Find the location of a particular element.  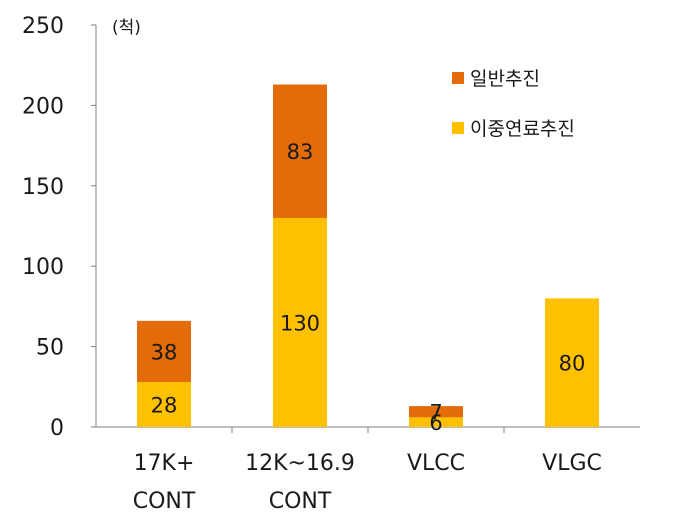

x-tick-label: VLGC is located at coordinates (572, 463).